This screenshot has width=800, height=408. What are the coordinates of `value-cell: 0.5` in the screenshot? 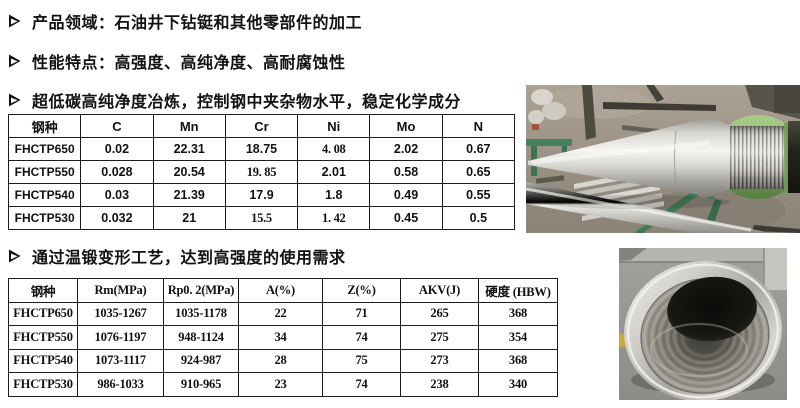 It's located at (478, 218).